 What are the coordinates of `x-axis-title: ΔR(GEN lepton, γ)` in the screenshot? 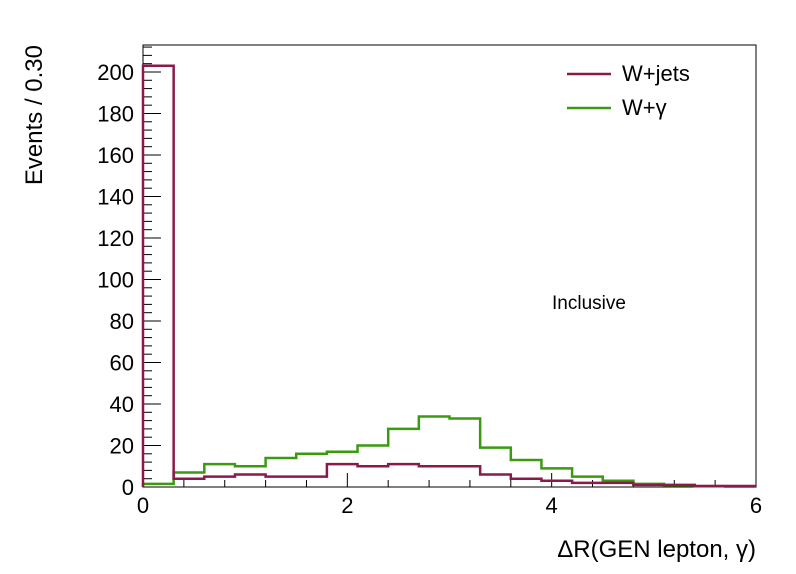 It's located at (656, 549).